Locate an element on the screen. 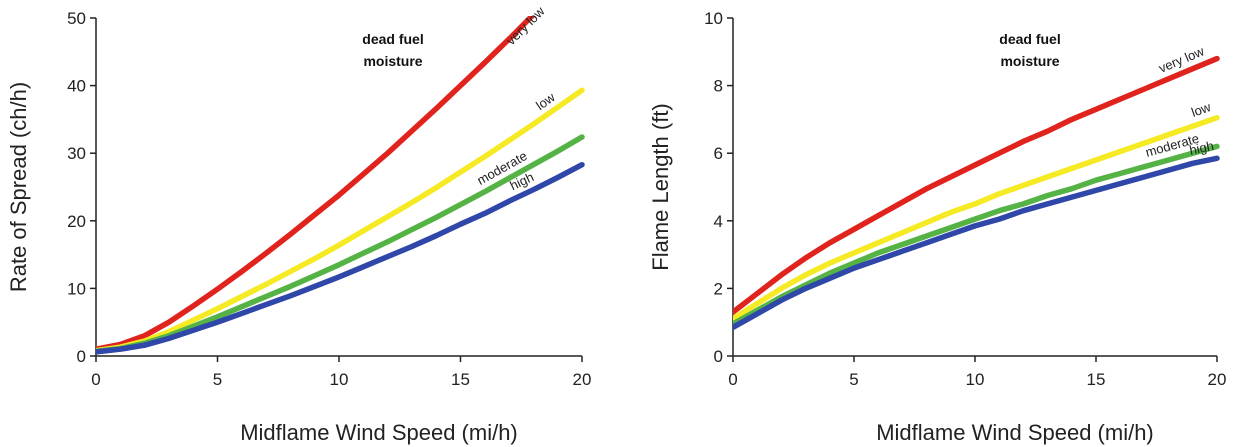  series-label-very-low: very low is located at coordinates (525, 25).